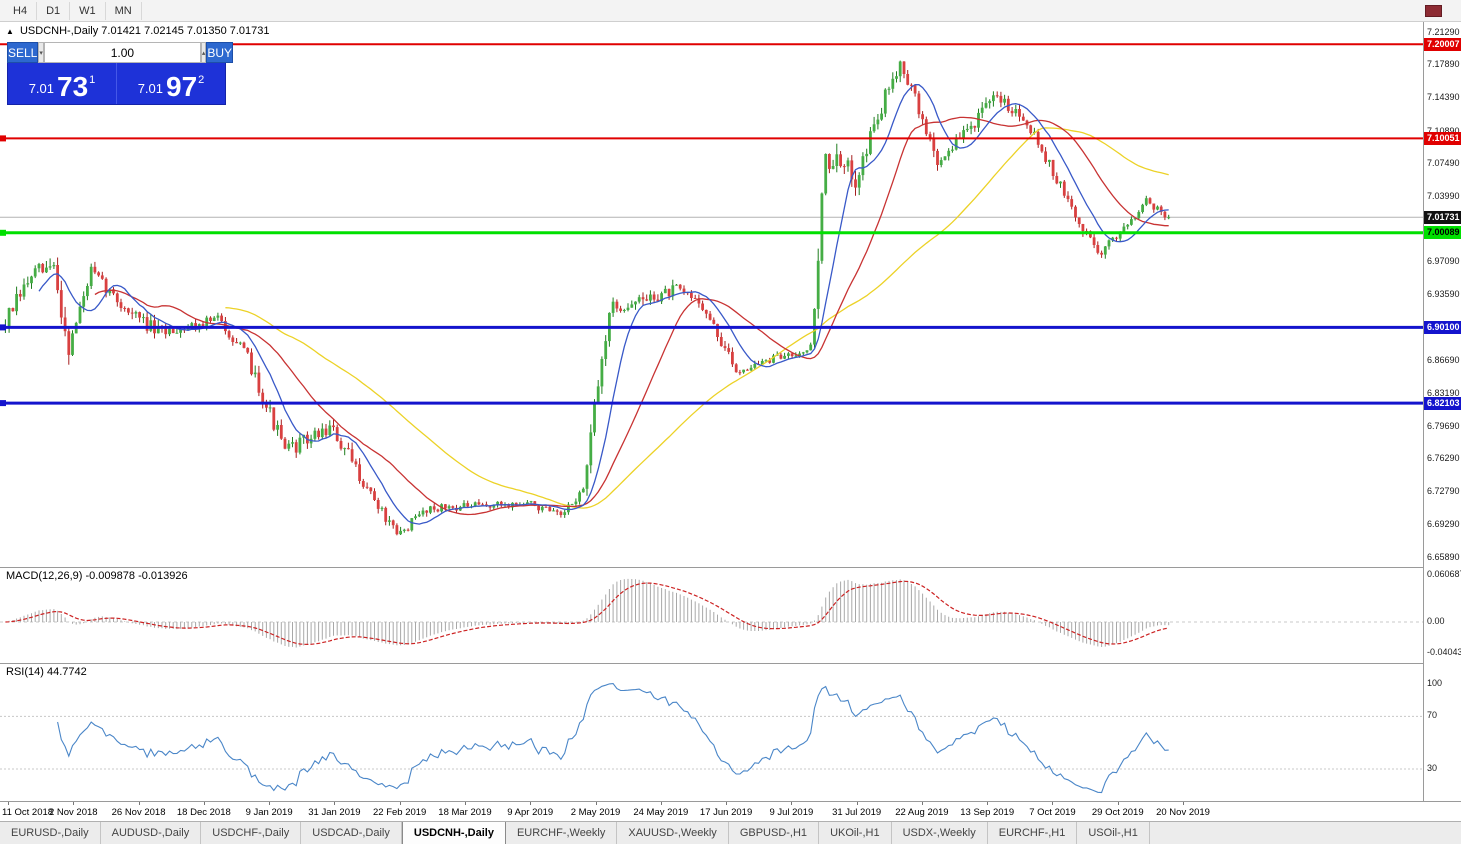 The image size is (1461, 844). What do you see at coordinates (220, 52) in the screenshot?
I see `buy-button: BUY` at bounding box center [220, 52].